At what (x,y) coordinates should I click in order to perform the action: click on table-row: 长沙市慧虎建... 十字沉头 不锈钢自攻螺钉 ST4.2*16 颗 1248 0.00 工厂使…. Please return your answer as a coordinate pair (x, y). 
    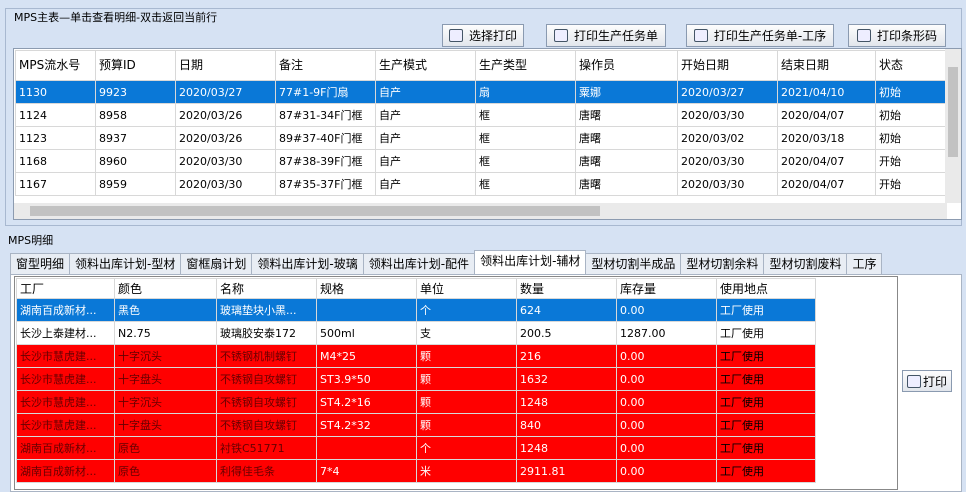
    Looking at the image, I should click on (416, 402).